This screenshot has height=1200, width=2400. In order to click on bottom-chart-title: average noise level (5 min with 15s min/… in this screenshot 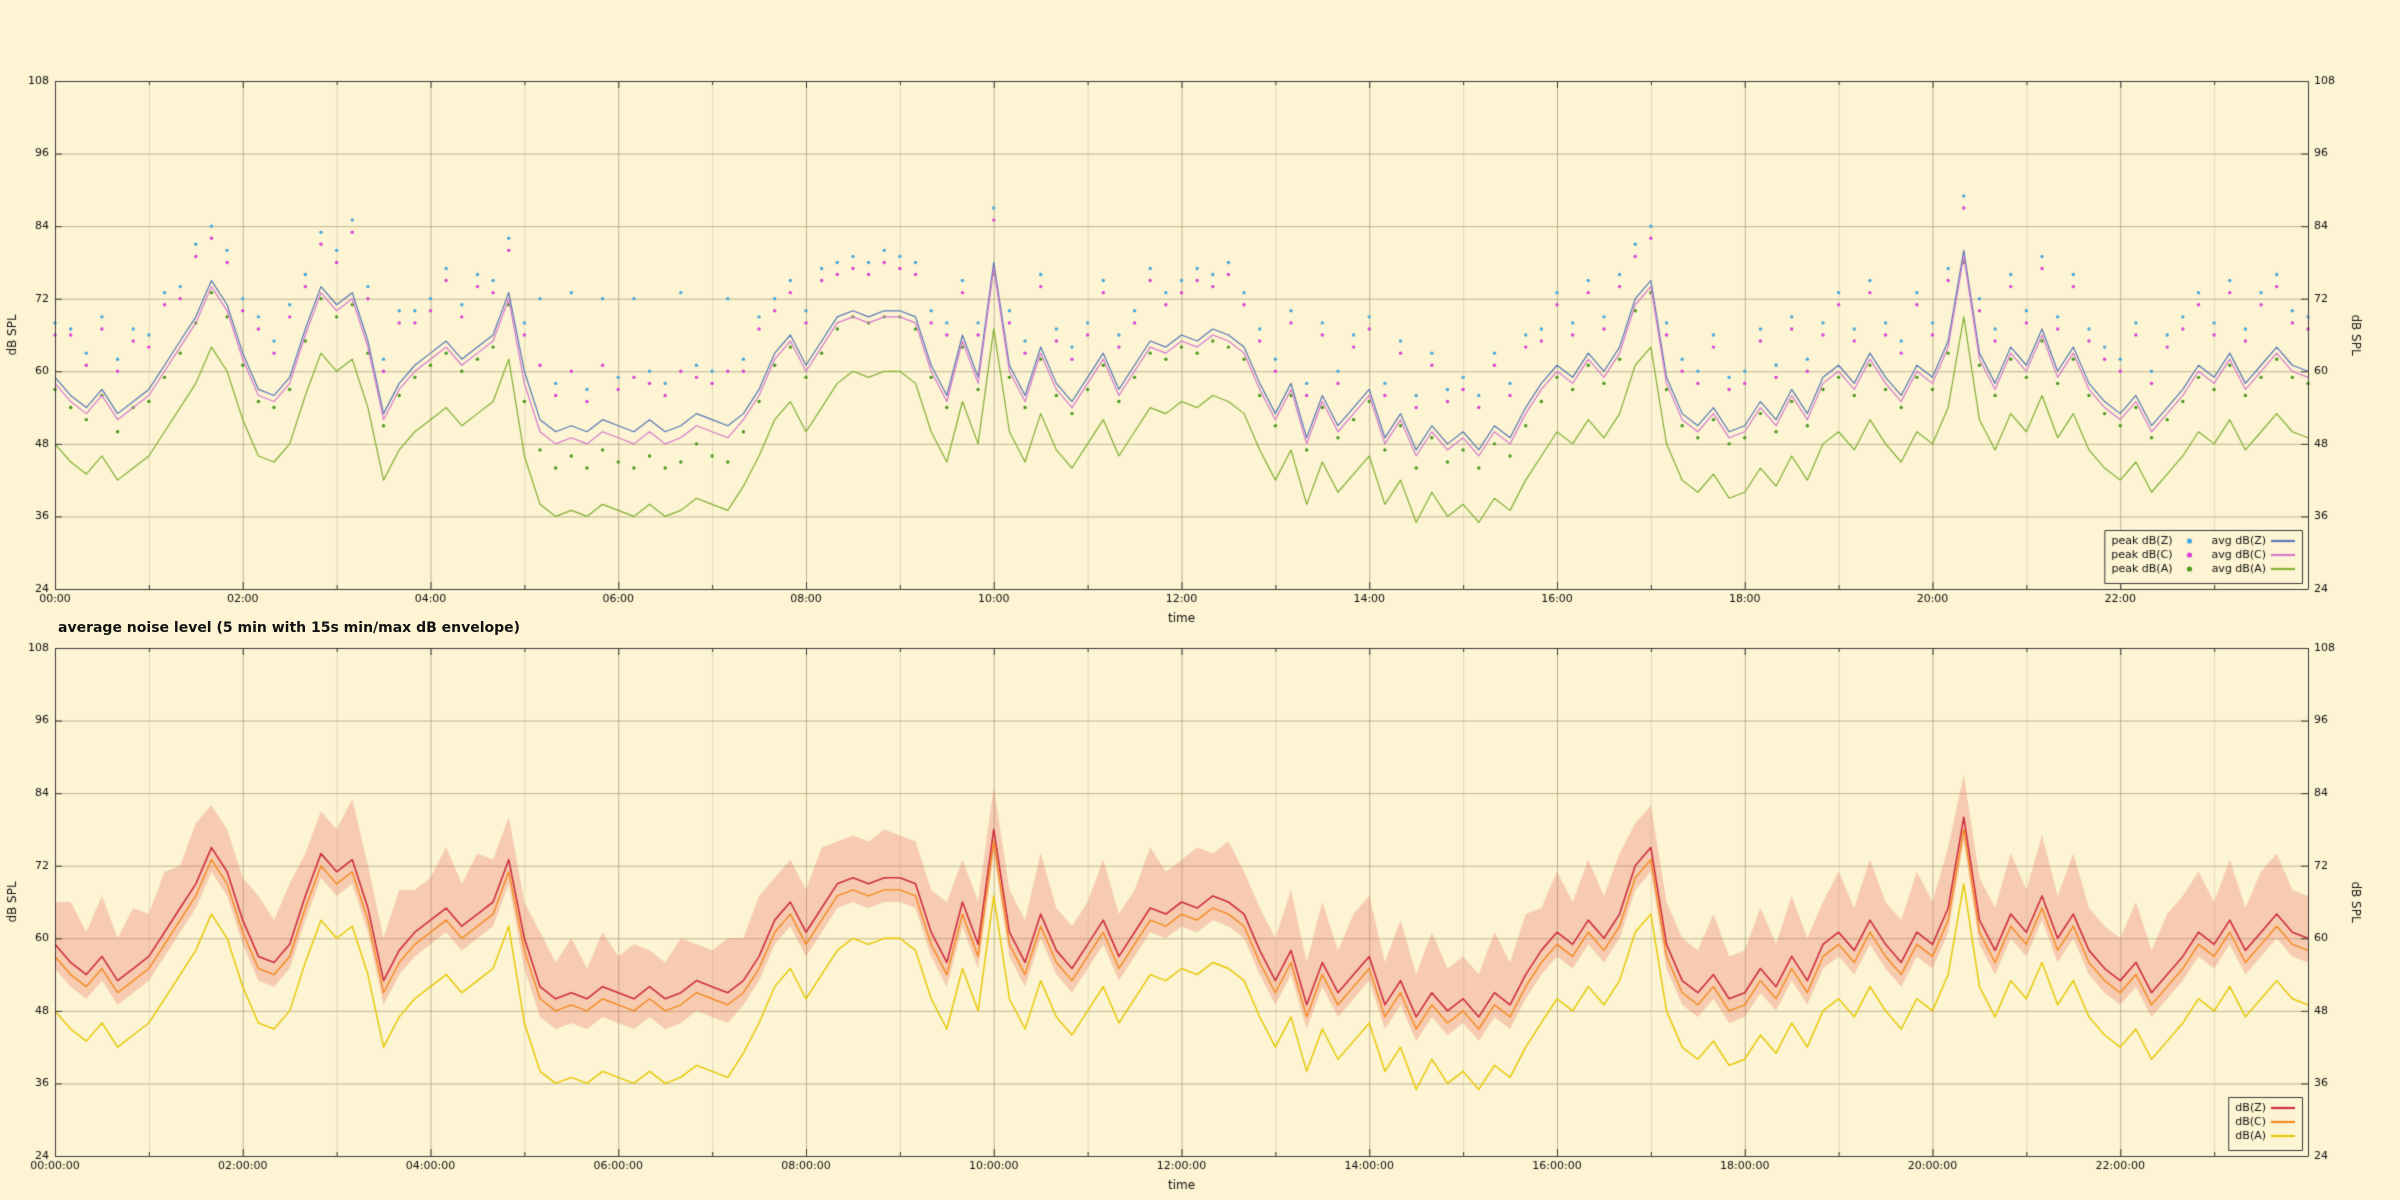, I will do `click(289, 628)`.